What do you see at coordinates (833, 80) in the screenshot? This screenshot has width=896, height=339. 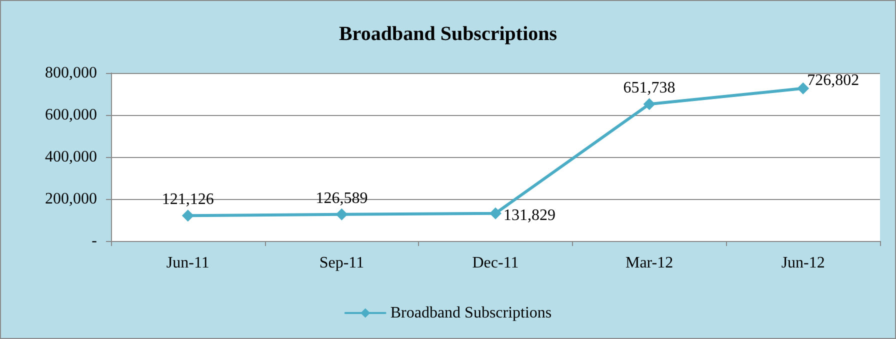 I see `data-label: 726,802` at bounding box center [833, 80].